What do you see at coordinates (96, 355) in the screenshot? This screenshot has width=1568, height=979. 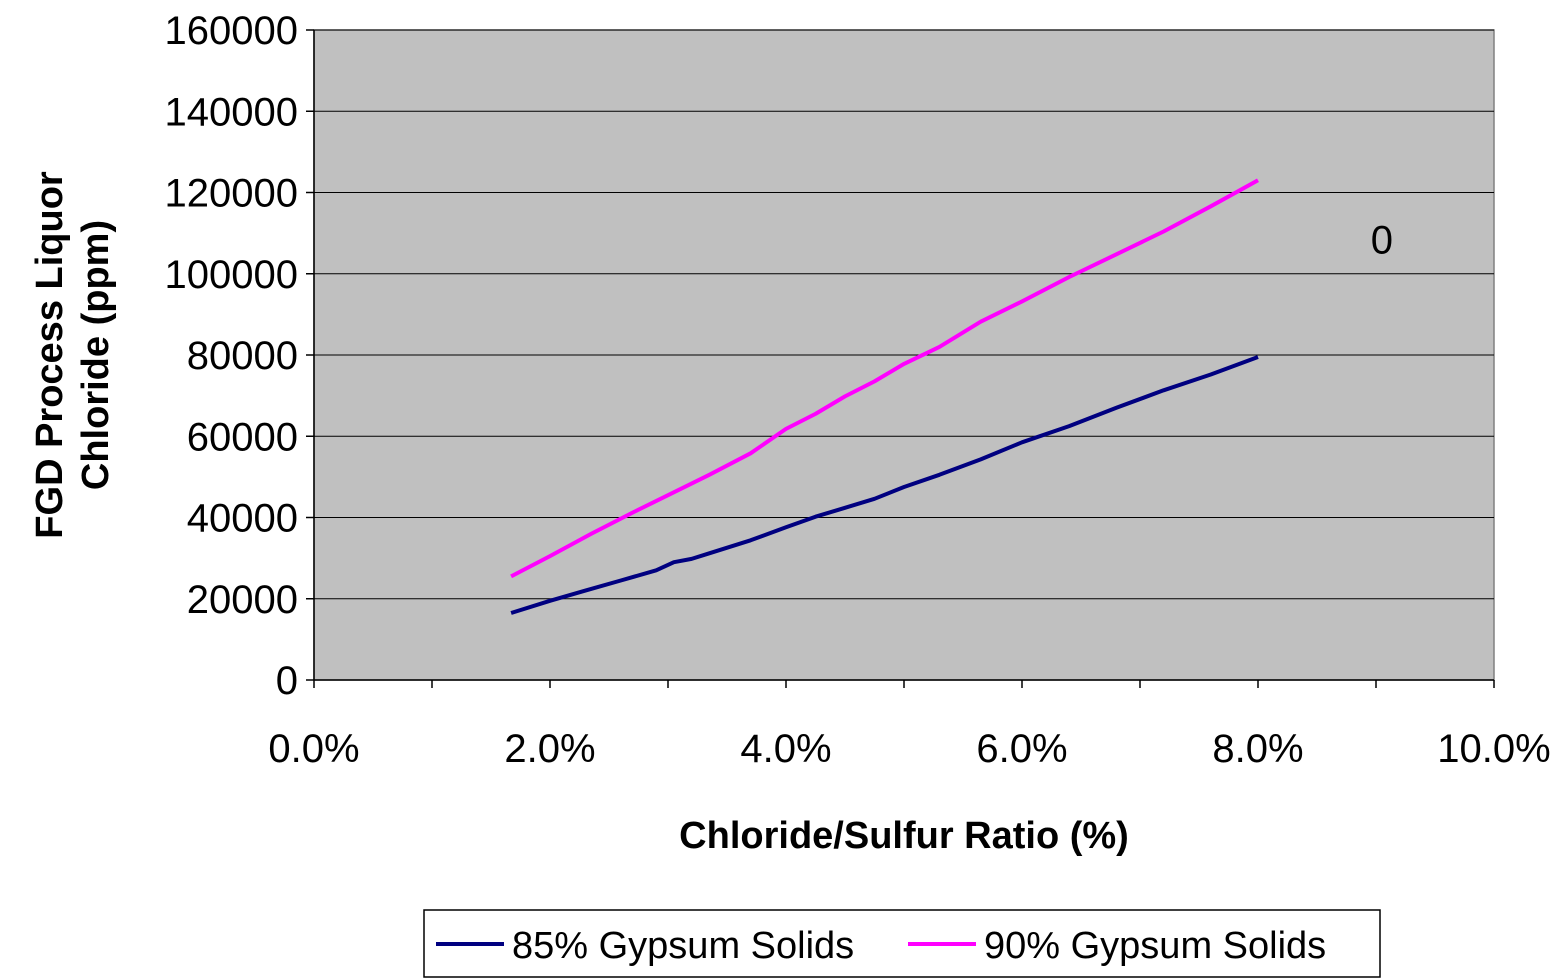 I see `y-axis-title-line-2: Chloride (ppm)` at bounding box center [96, 355].